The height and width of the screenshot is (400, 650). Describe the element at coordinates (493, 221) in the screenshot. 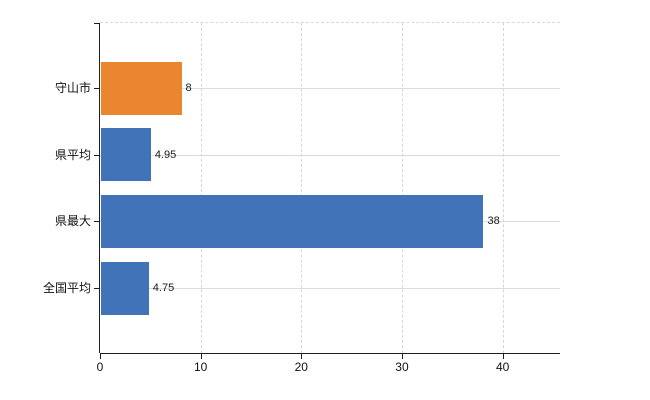

I see `bar-value-label: 38` at that location.